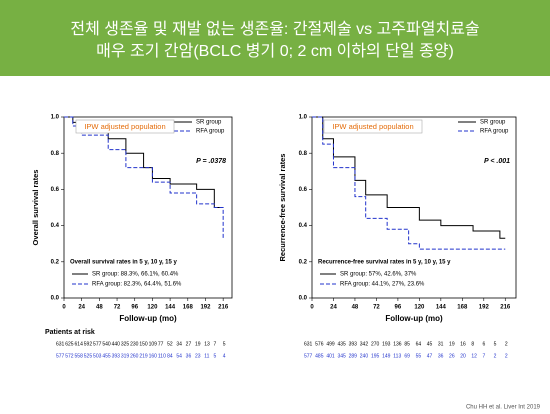 The height and width of the screenshot is (414, 550). I want to click on risk-number: 525, so click(88, 356).